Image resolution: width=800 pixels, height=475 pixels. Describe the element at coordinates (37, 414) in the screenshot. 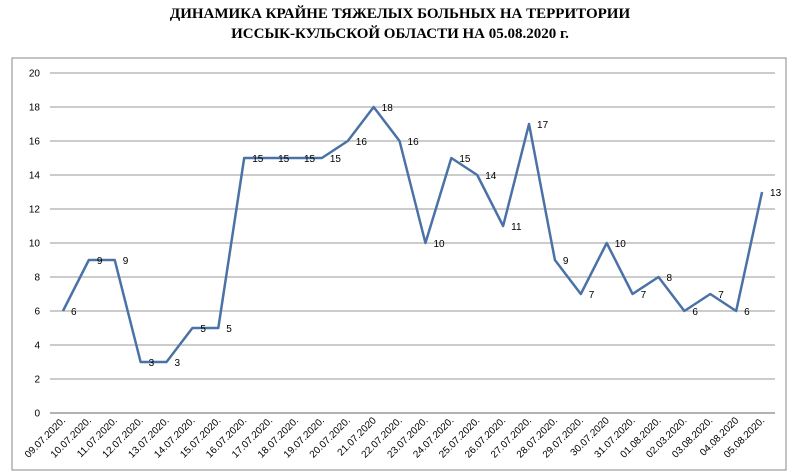

I see `y-tick-label: 0` at that location.